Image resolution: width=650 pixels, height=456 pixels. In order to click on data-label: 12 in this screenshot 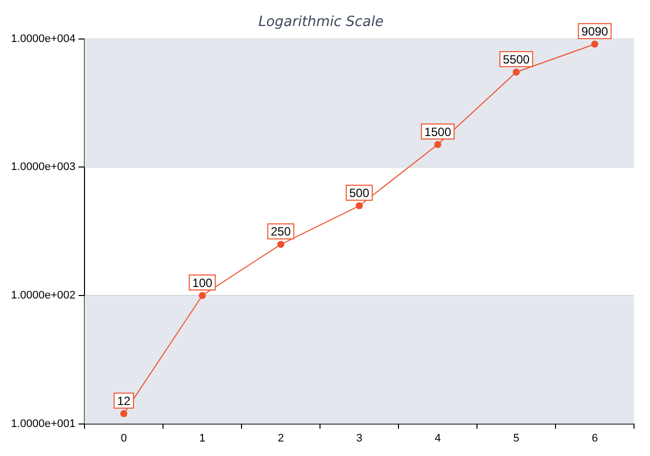, I will do `click(124, 401)`.